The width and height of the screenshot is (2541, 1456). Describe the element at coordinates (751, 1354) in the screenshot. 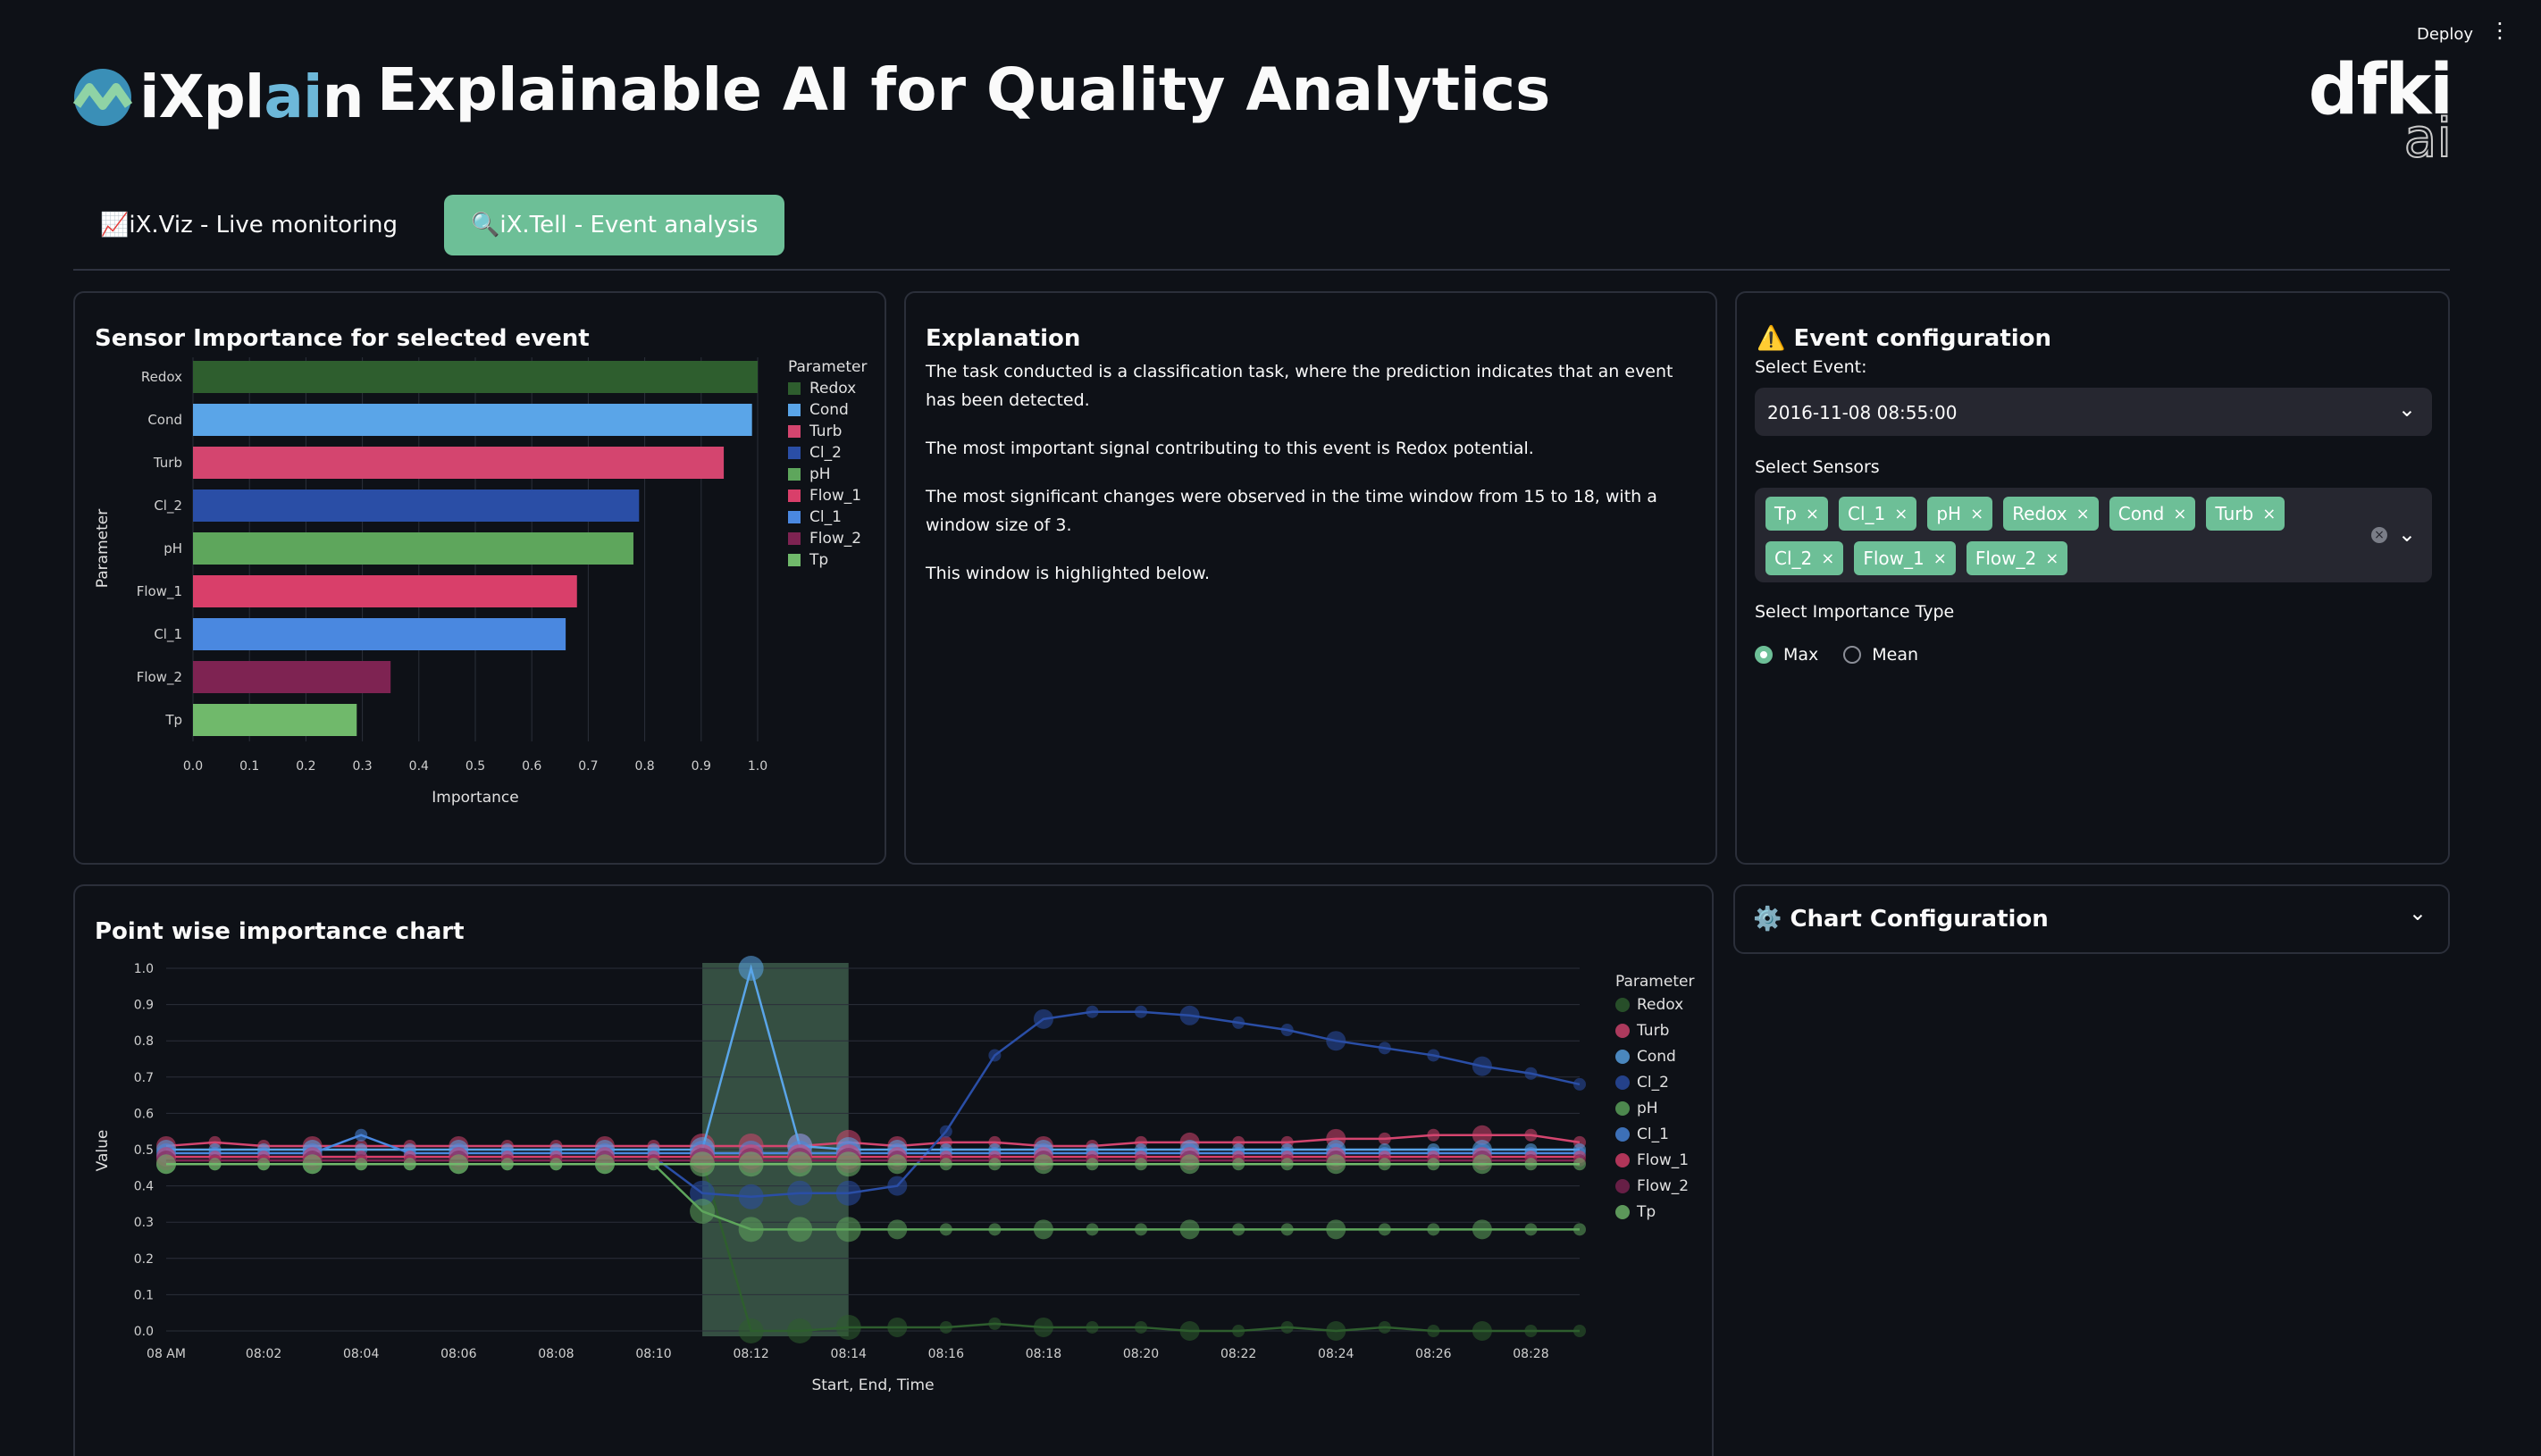

I see `x-tick-label: 08:12` at that location.